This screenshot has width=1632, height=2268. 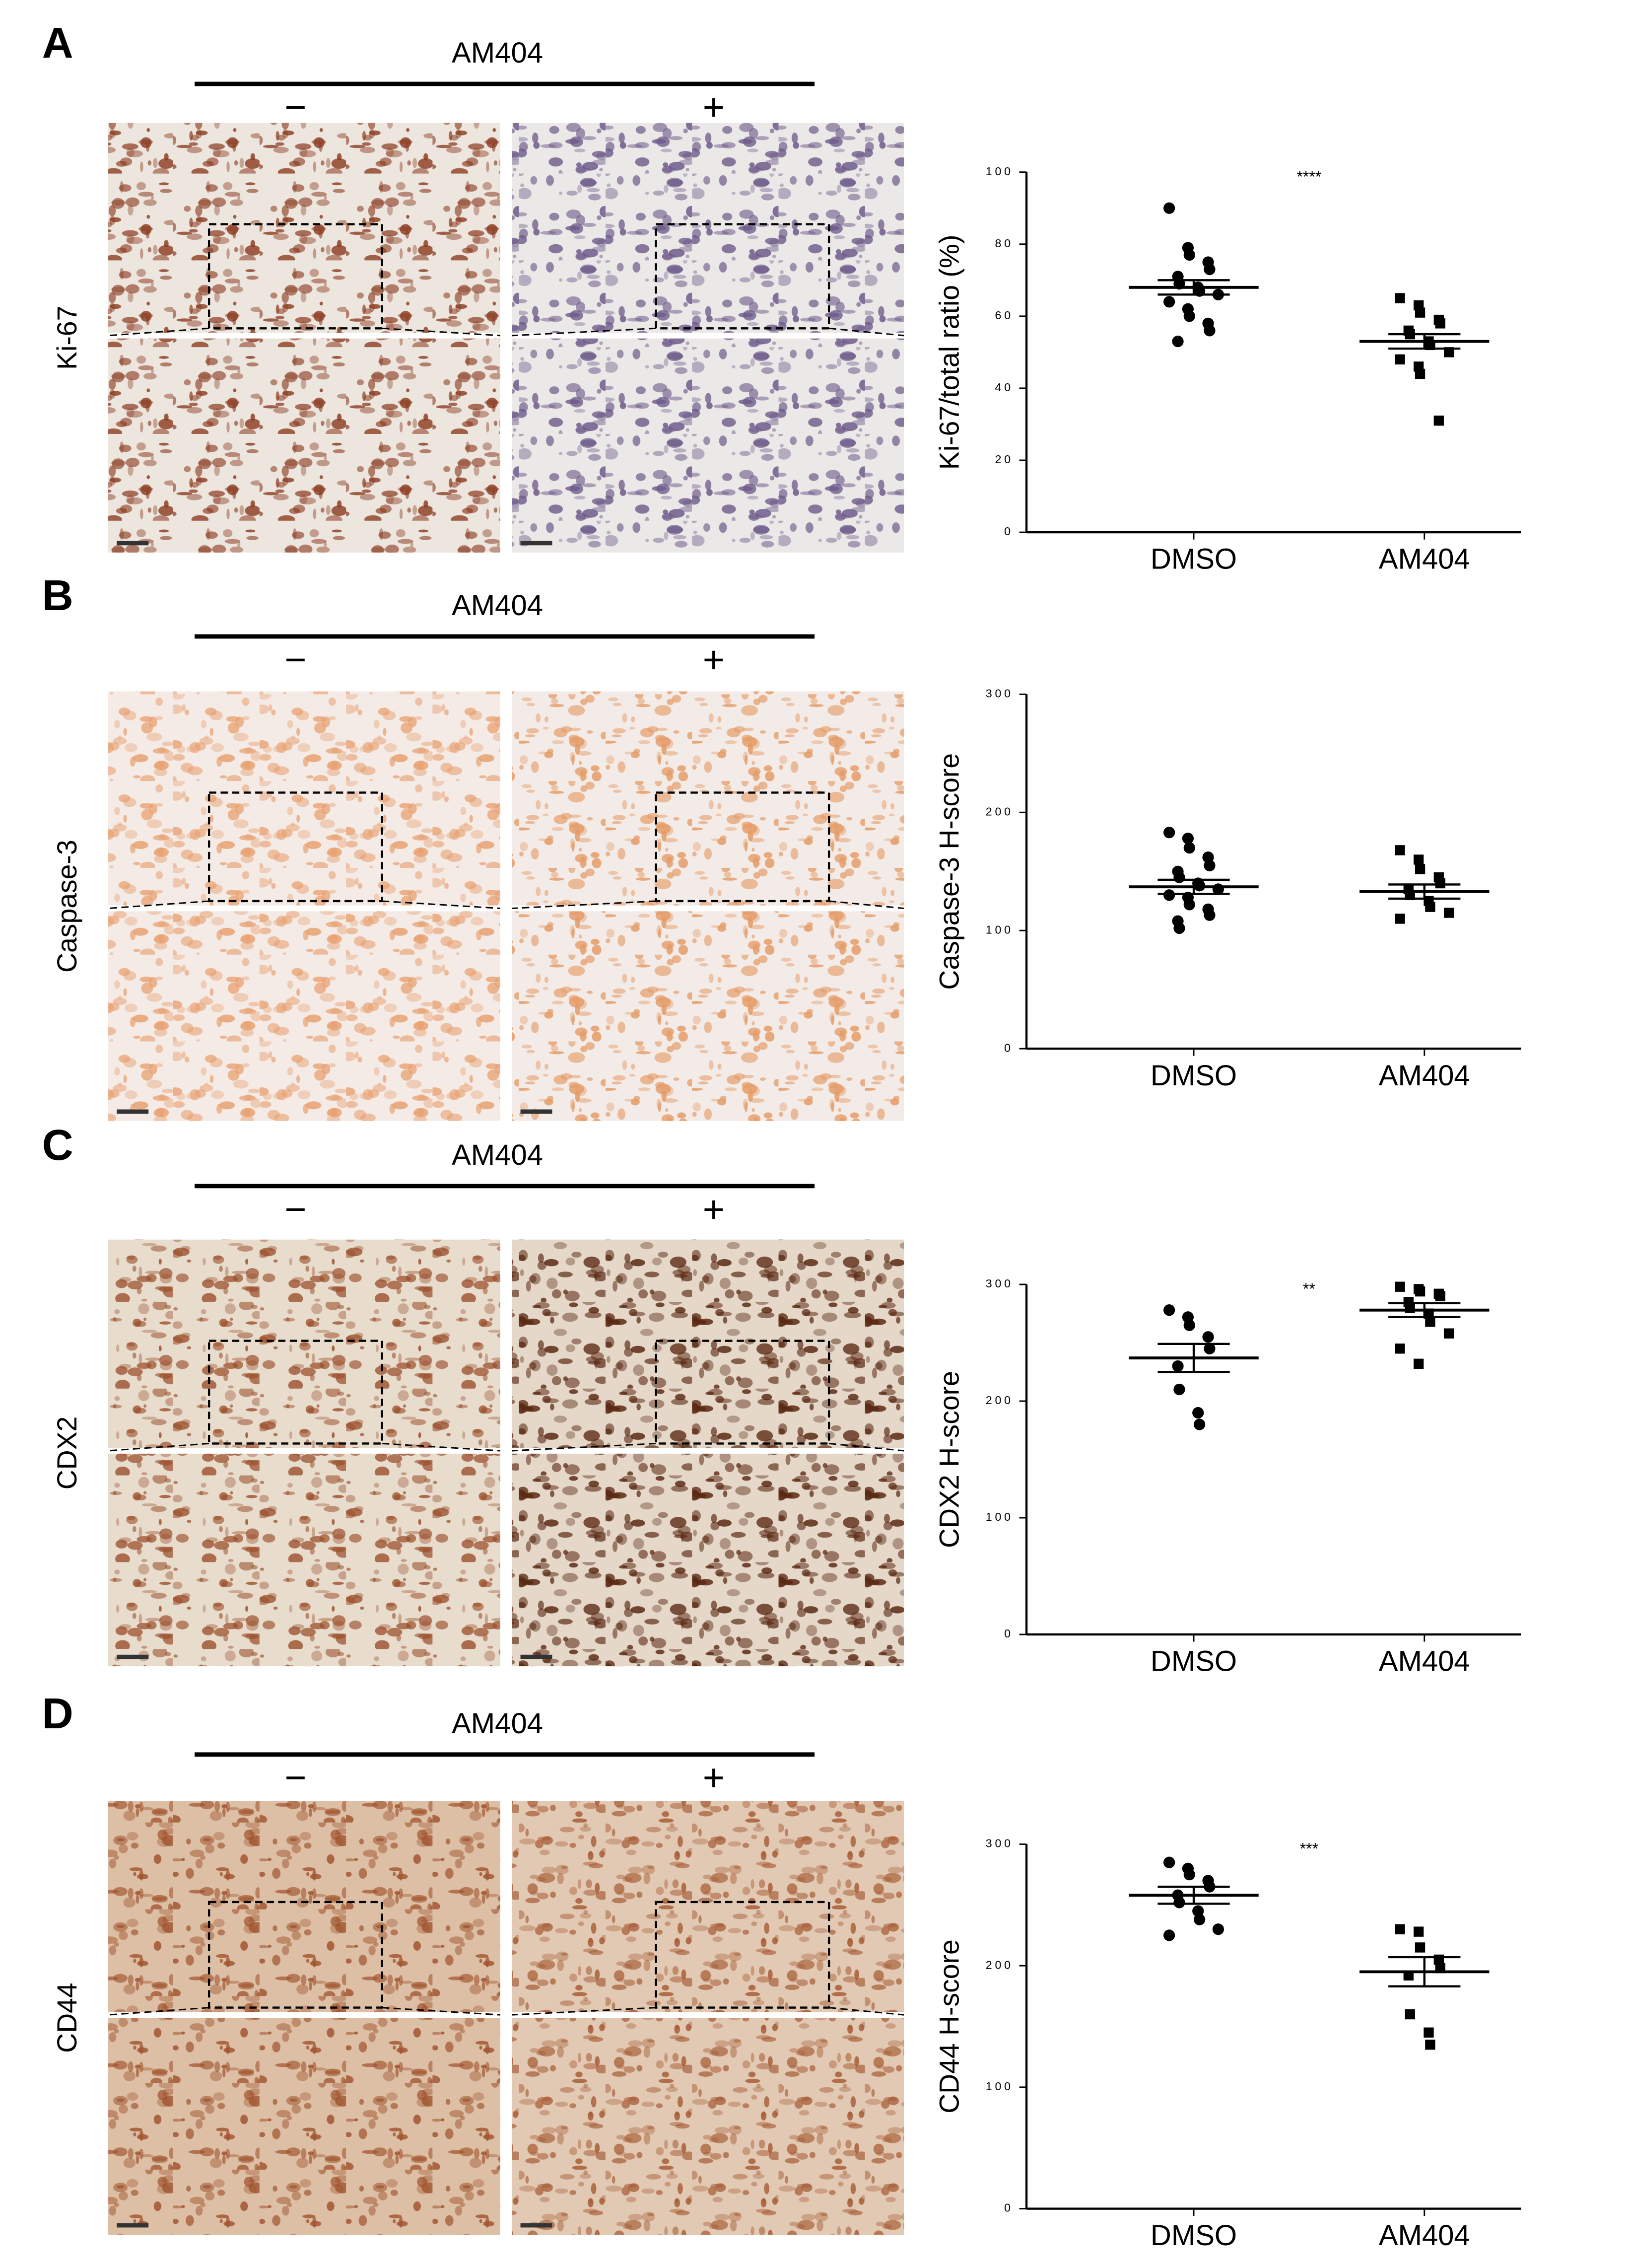 I want to click on y-tick-label: 100, so click(x=1000, y=2086).